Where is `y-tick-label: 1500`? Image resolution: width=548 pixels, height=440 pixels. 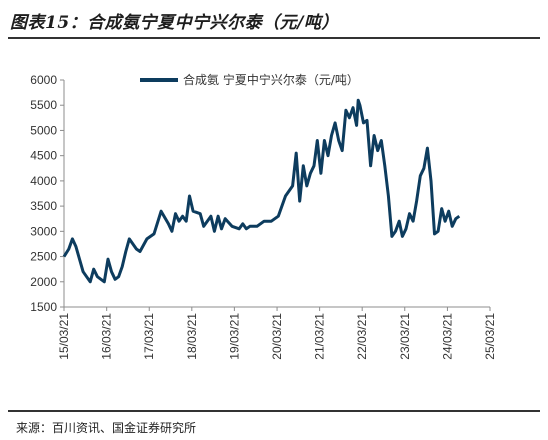
y-tick-label: 1500 is located at coordinates (43, 307).